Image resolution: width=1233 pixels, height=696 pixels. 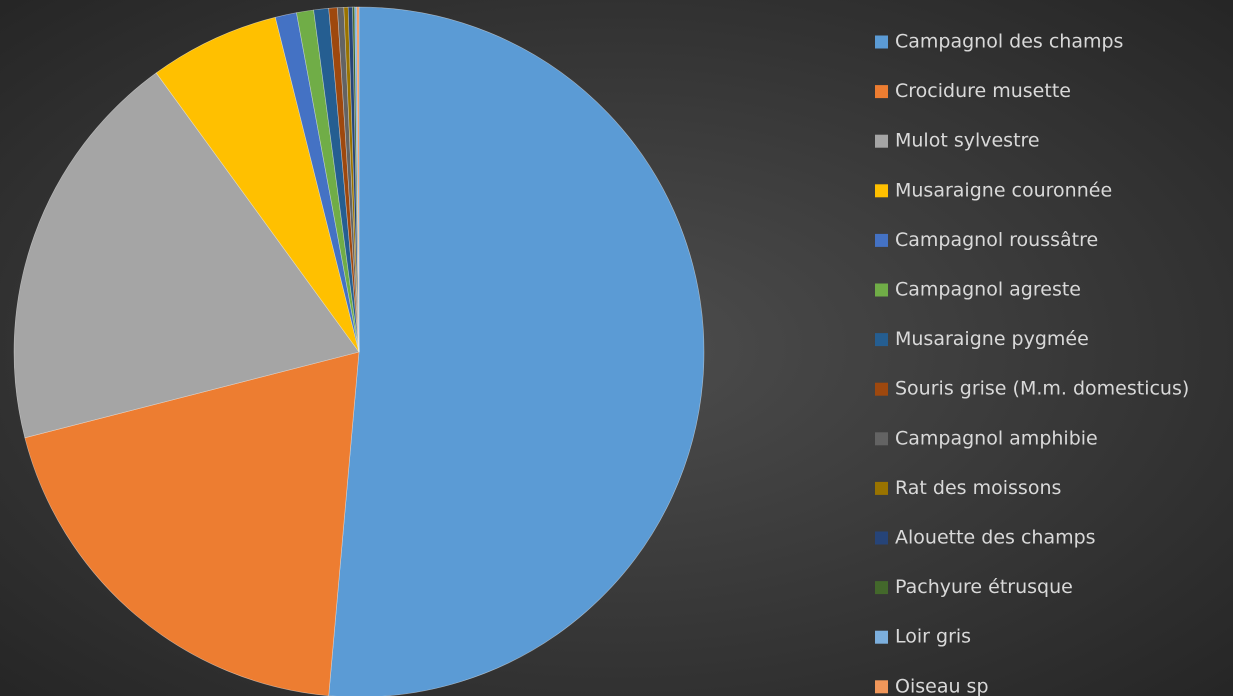 I want to click on legend-label: Mulot sylvestre, so click(x=967, y=141).